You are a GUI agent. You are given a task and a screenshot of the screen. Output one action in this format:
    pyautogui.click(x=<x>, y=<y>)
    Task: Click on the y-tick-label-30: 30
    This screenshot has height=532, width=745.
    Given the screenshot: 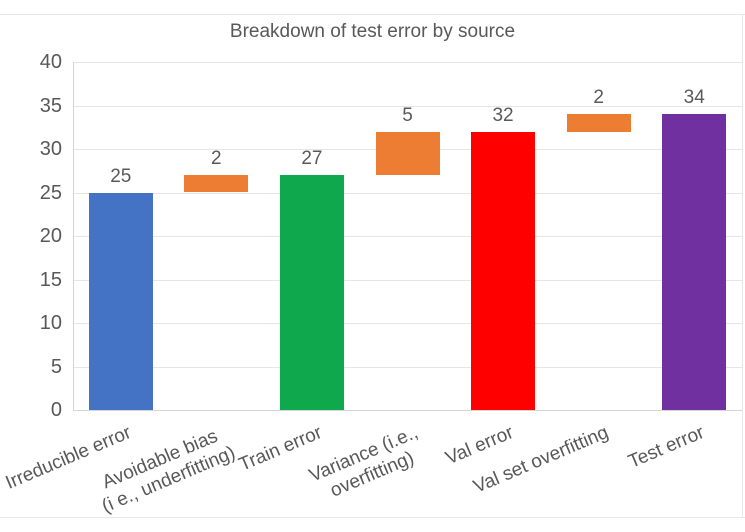 What is the action you would take?
    pyautogui.click(x=50, y=149)
    